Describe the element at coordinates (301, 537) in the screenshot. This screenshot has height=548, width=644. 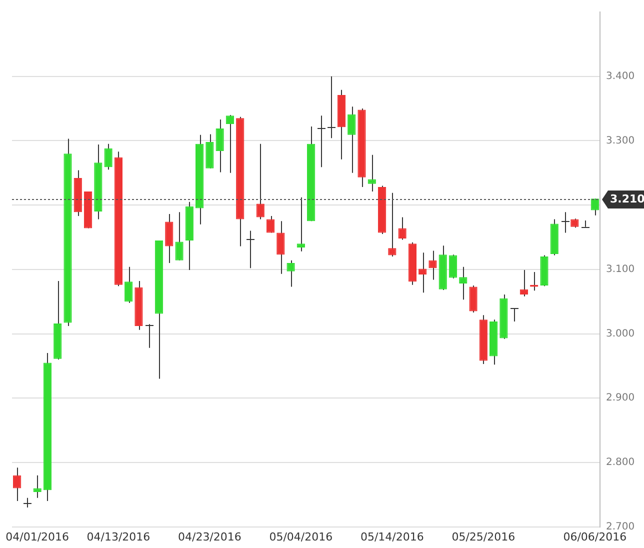
I see `x-tick-label: 05/04/2016` at that location.